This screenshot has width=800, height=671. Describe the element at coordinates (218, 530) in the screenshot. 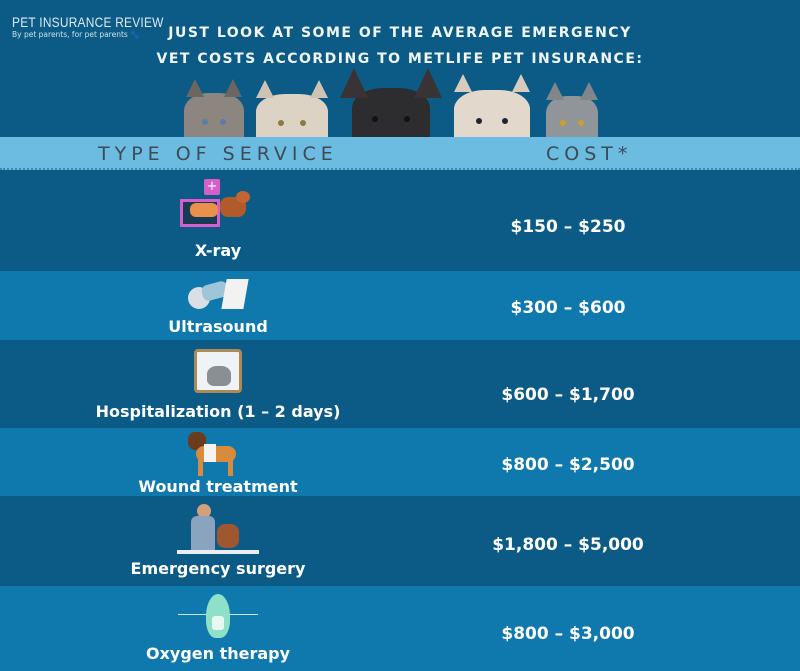

I see `vet-surgery-icon` at that location.